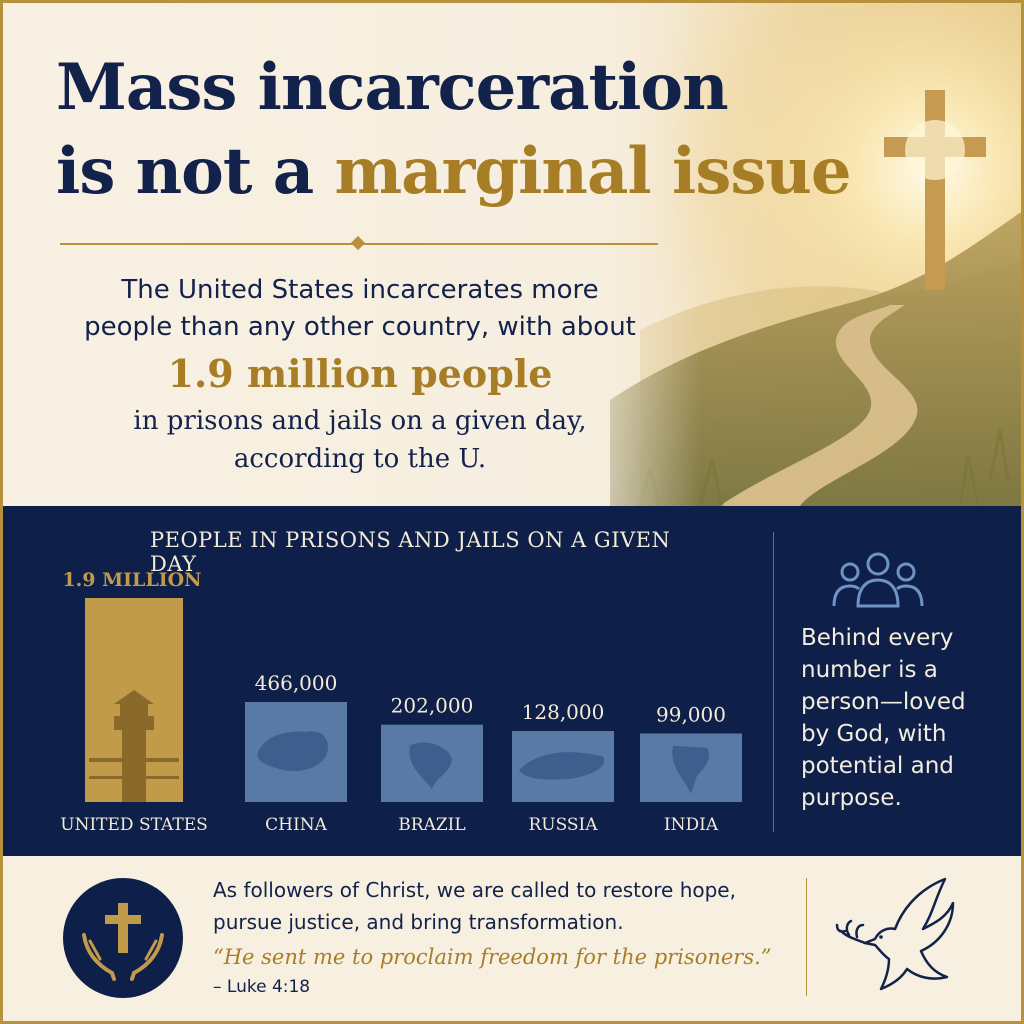  I want to click on category-label-united-states: UNITED STATES, so click(134, 825).